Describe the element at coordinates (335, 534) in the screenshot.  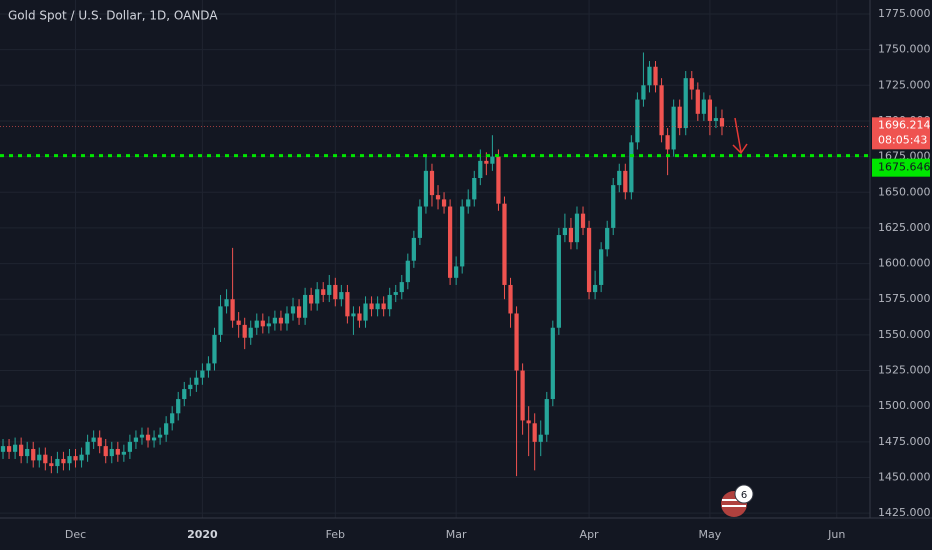
I see `x-tick-label: Feb` at that location.